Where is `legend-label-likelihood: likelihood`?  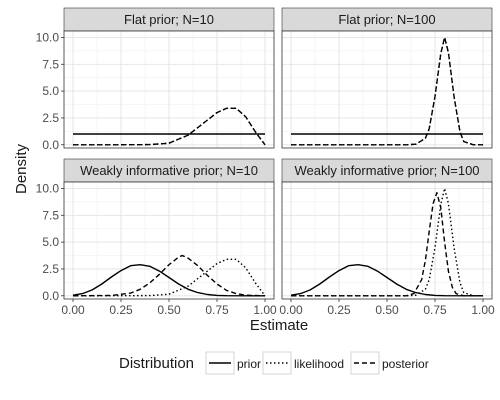 legend-label-likelihood: likelihood is located at coordinates (319, 364).